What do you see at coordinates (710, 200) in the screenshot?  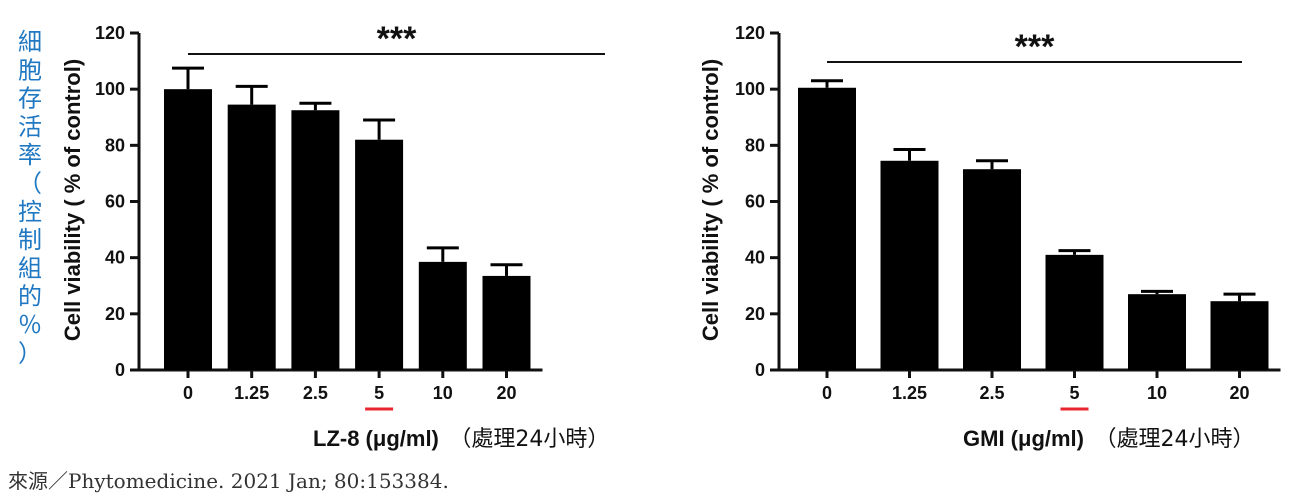 I see `chart-gmi-y-axis-label: Cell viability ( % of control)` at bounding box center [710, 200].